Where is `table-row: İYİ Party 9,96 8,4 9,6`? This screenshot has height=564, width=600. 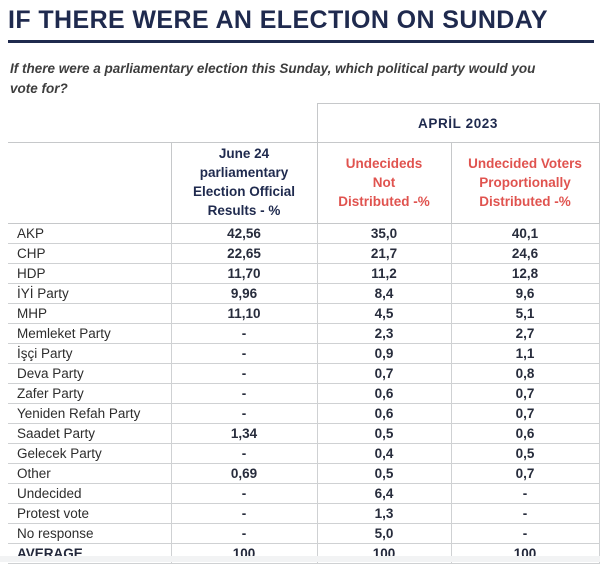
table-row: İYİ Party 9,96 8,4 9,6 is located at coordinates (304, 294).